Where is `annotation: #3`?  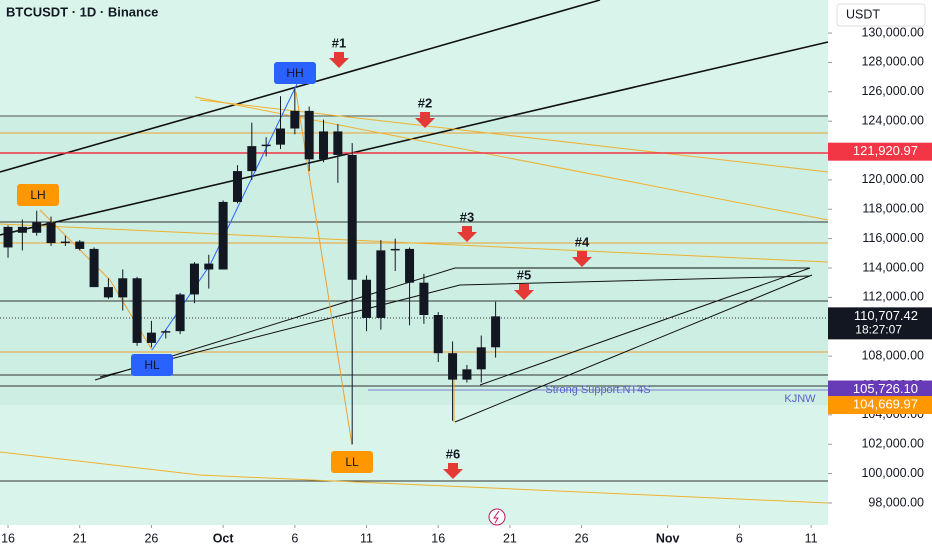
annotation: #3 is located at coordinates (467, 216).